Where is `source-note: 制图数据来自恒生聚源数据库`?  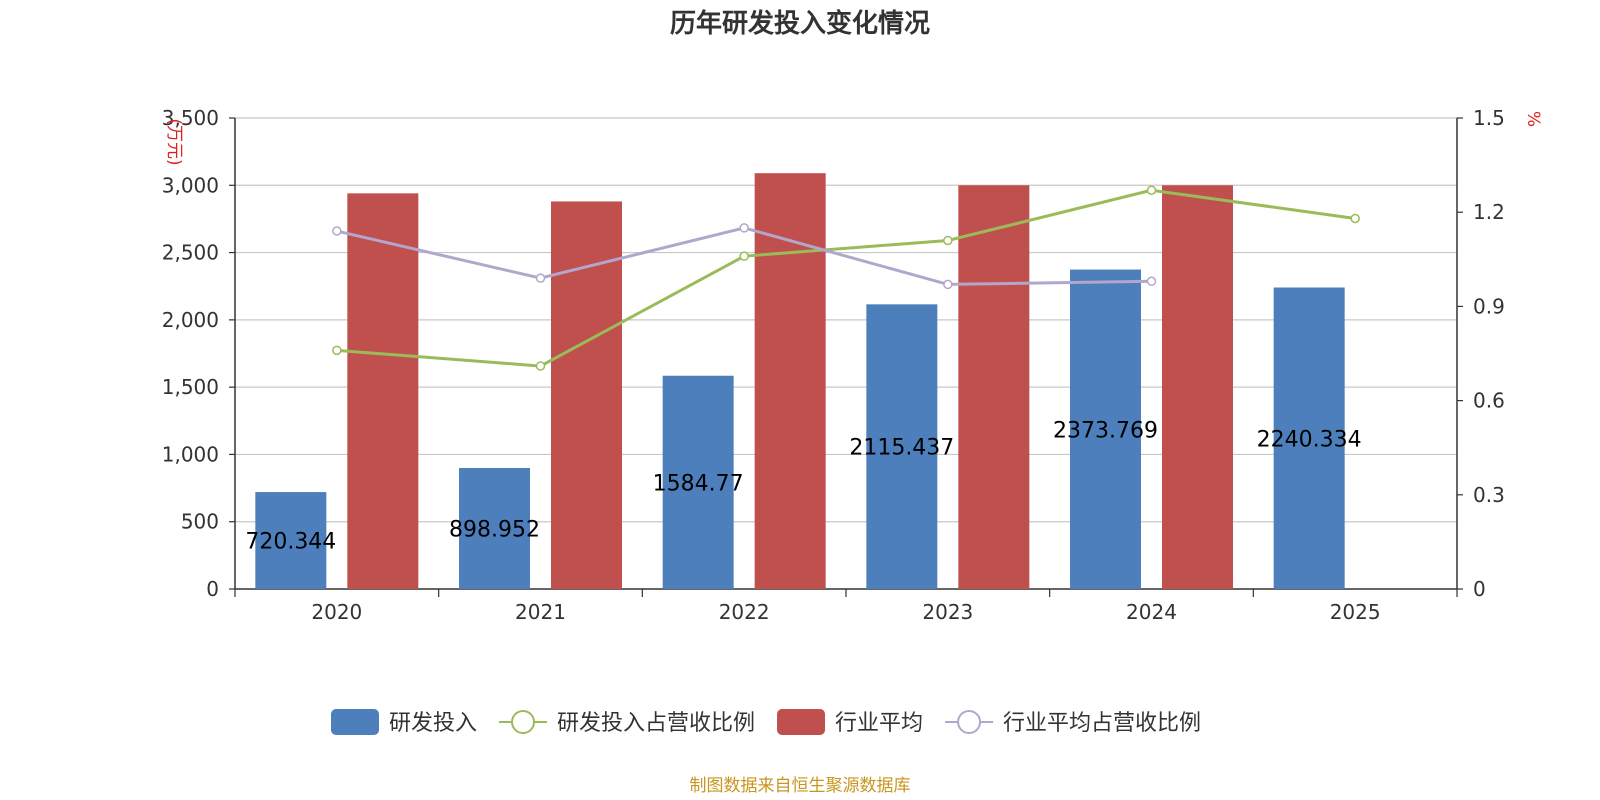
source-note: 制图数据来自恒生聚源数据库 is located at coordinates (800, 786).